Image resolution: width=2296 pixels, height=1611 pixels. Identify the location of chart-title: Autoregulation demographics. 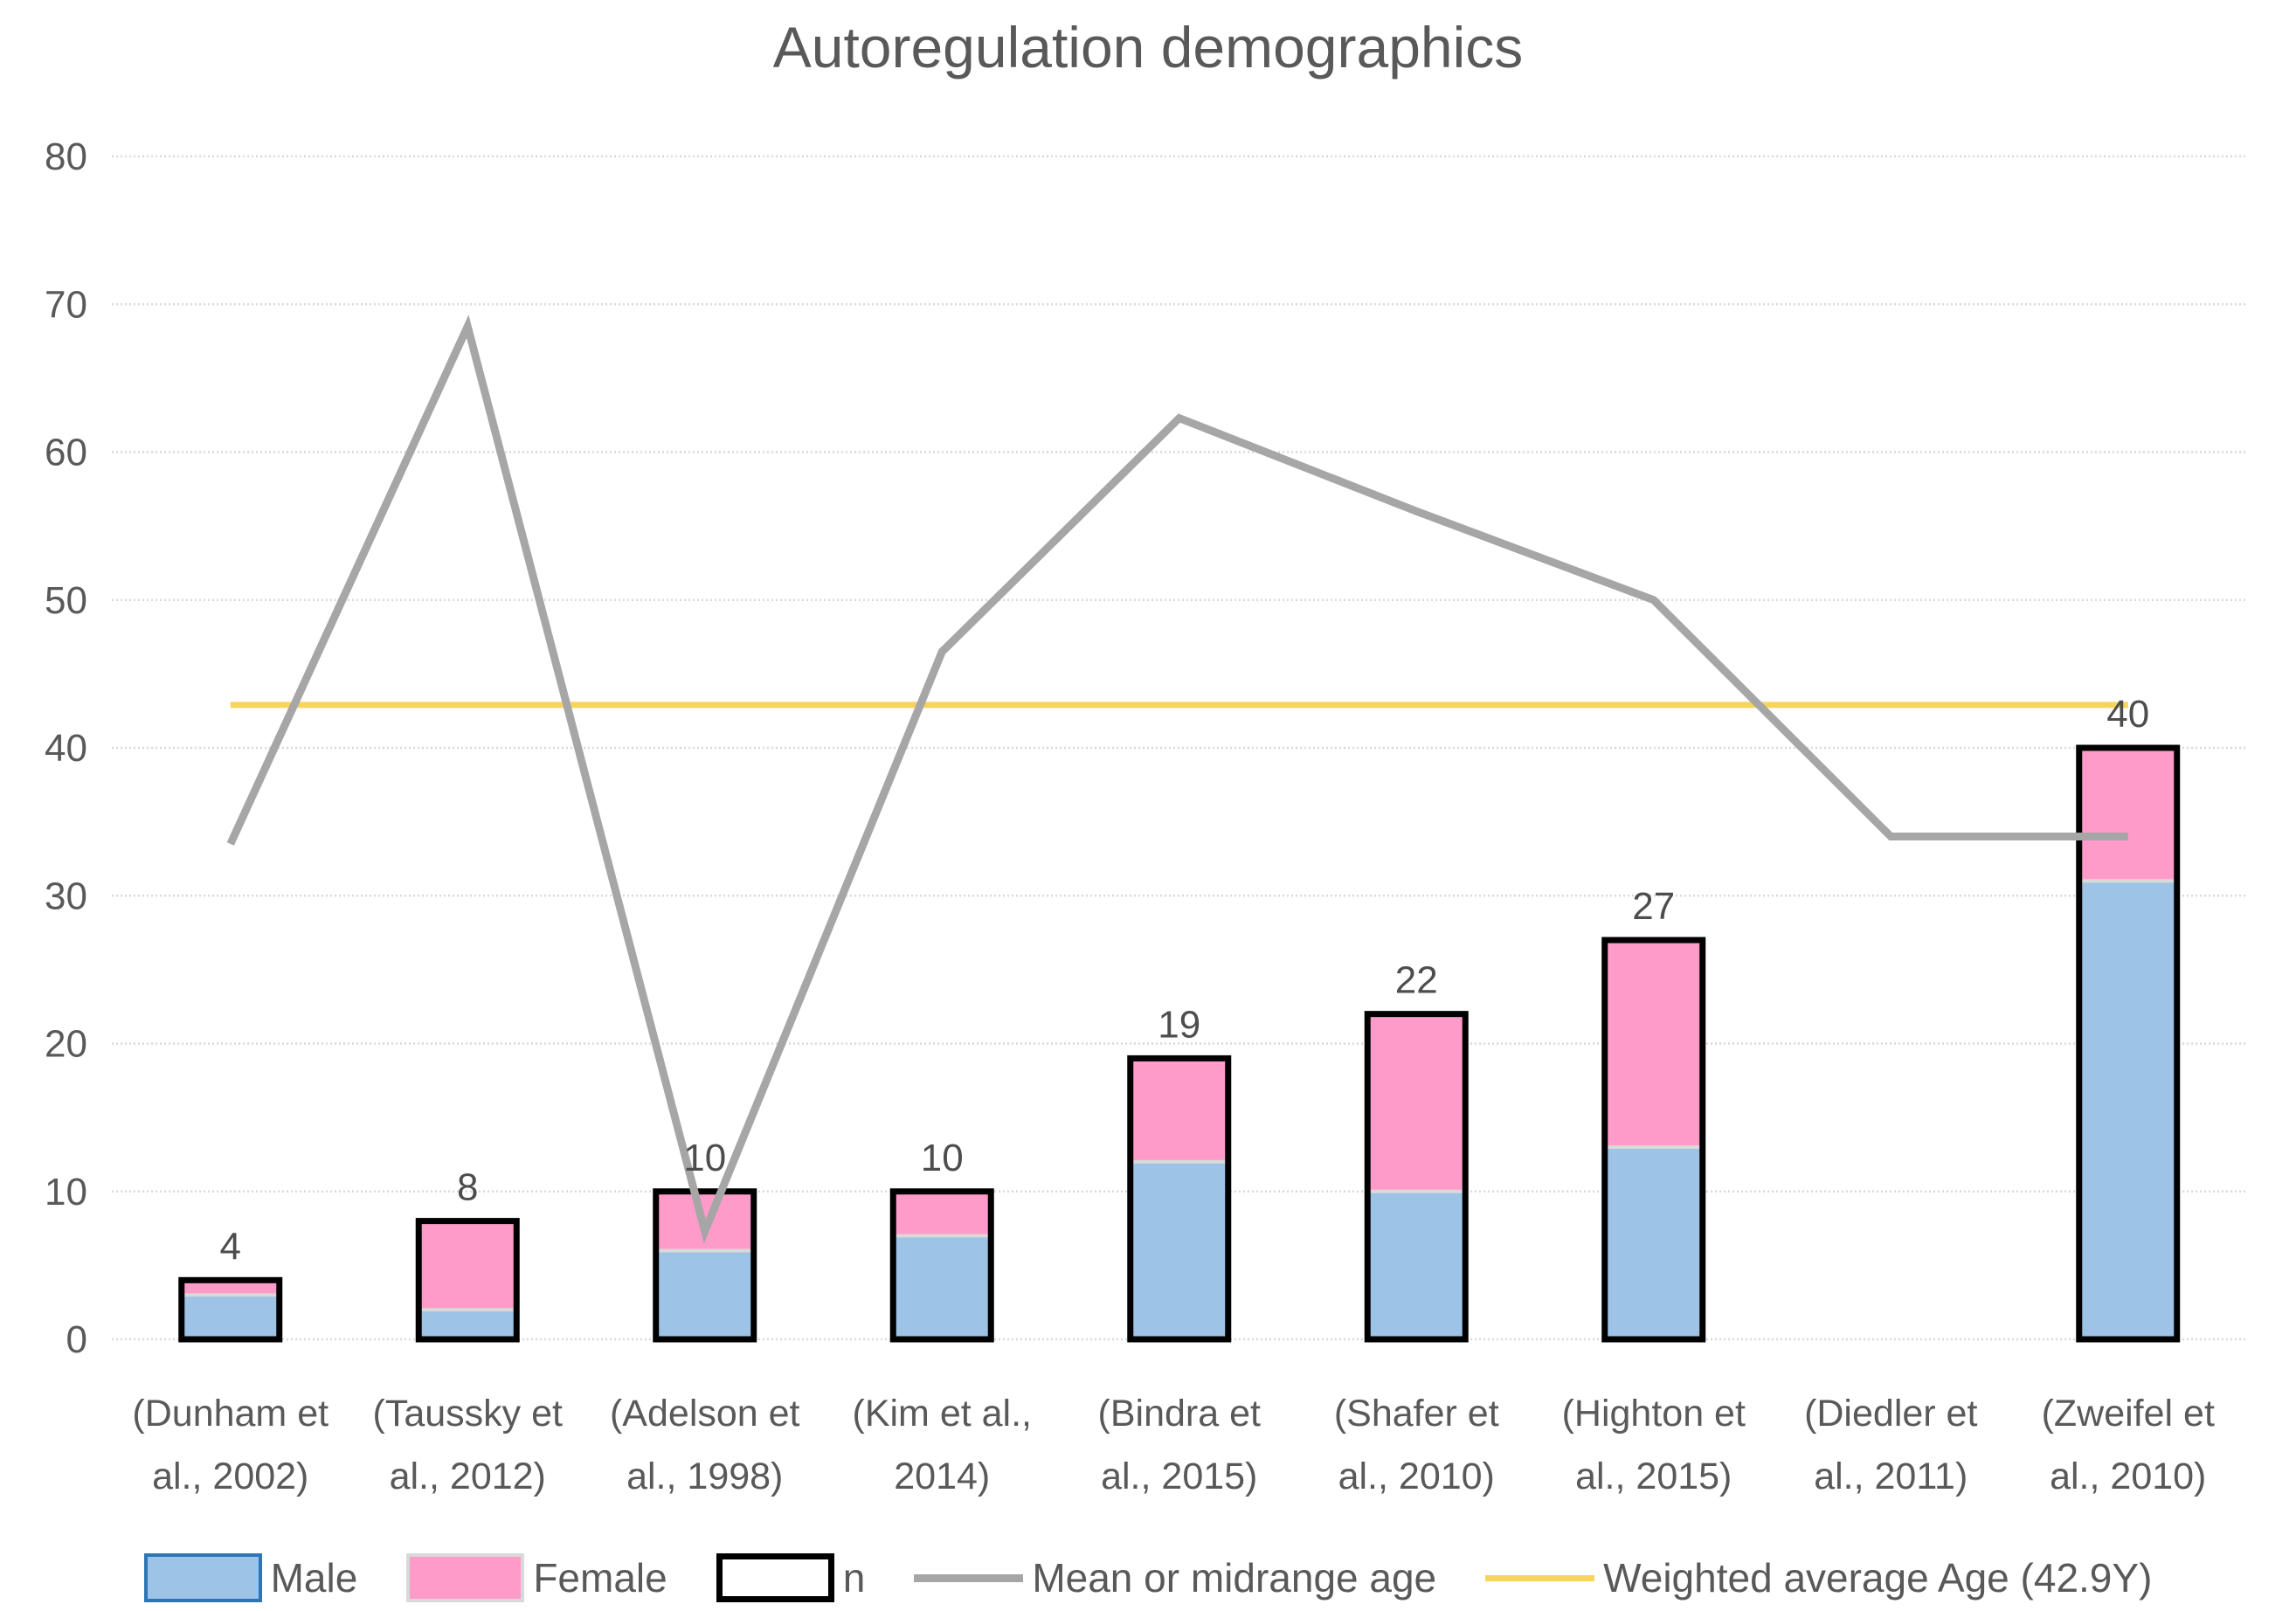
(1148, 47).